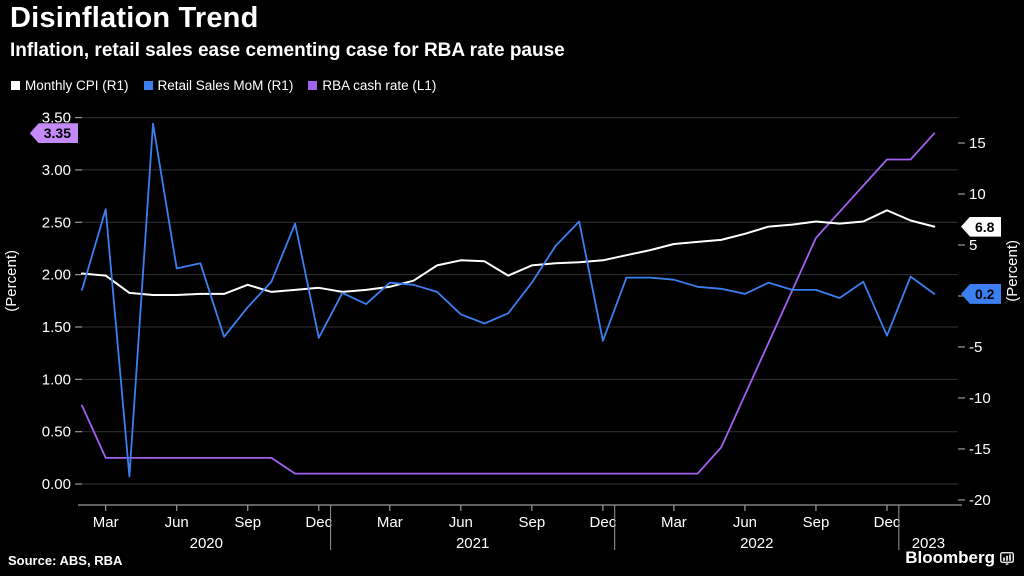 This screenshot has width=1024, height=576. What do you see at coordinates (56, 118) in the screenshot?
I see `left-axis-tick-label: 3.50` at bounding box center [56, 118].